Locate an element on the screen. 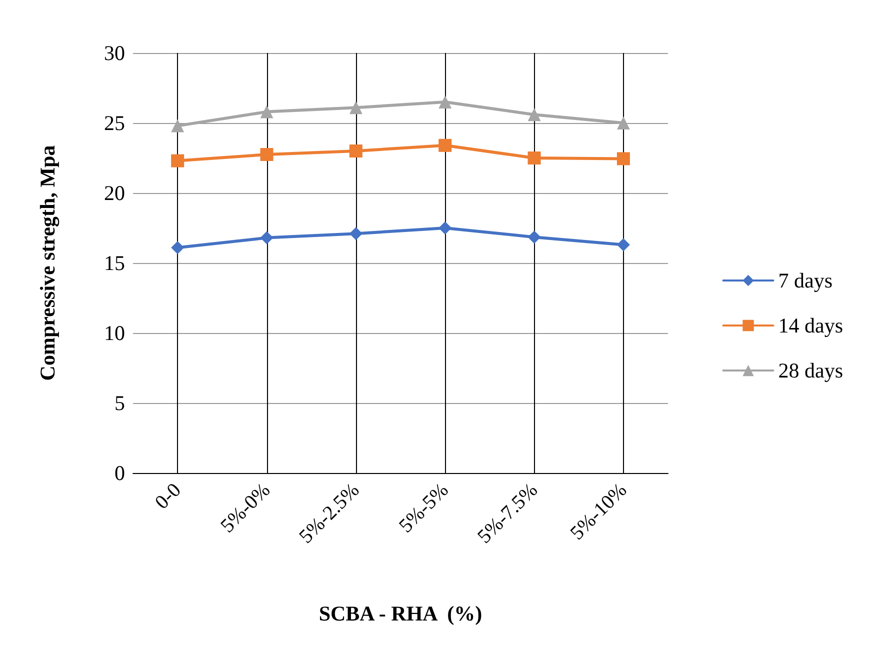 The width and height of the screenshot is (870, 653). y-tick-label: 0 is located at coordinates (119, 473).